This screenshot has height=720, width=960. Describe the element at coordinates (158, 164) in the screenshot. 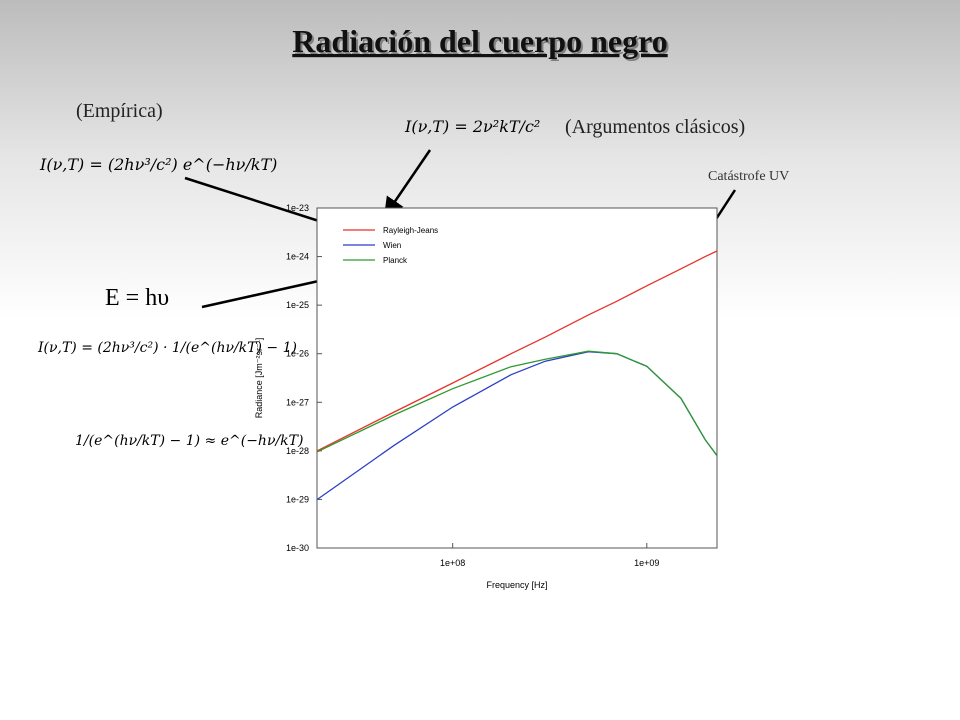

I see `formula-empirical: I(ν,T) = (2hν³/c²) e^(−hν/kT)` at that location.